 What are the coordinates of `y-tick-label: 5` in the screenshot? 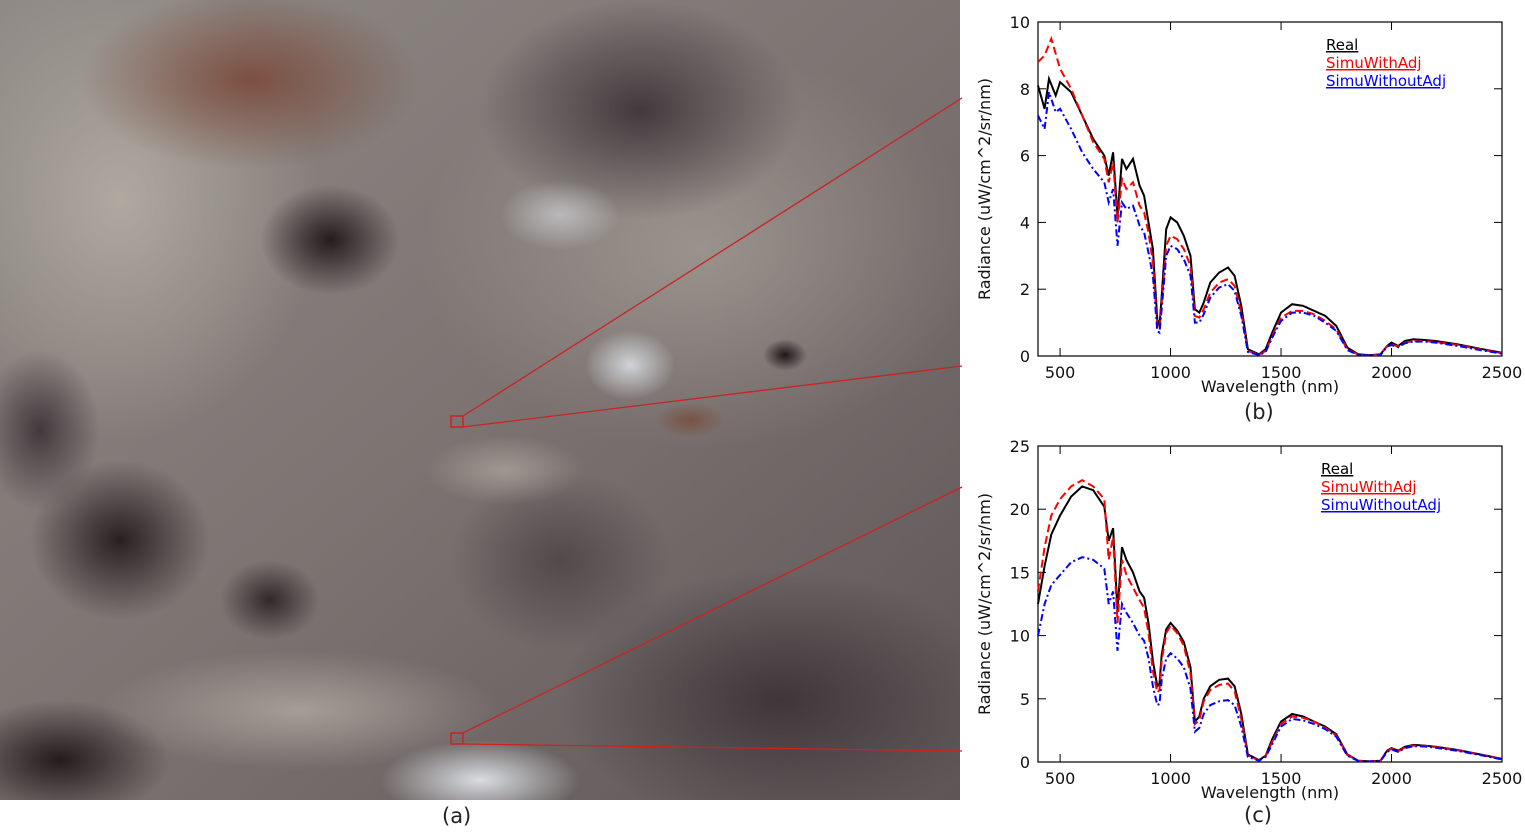 It's located at (1025, 699).